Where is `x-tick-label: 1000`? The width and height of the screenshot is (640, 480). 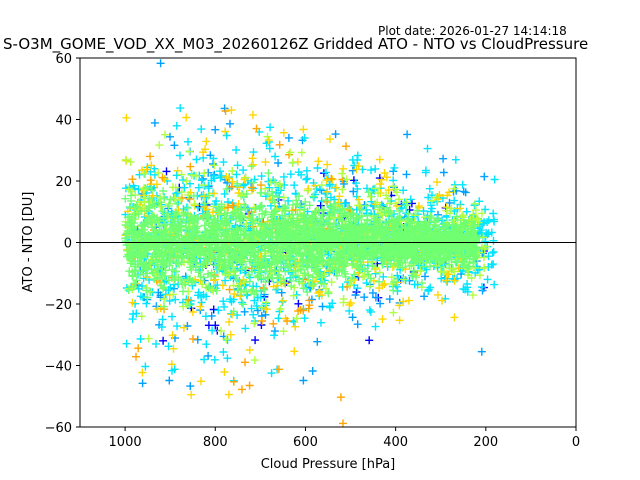
x-tick-label: 1000 is located at coordinates (125, 442).